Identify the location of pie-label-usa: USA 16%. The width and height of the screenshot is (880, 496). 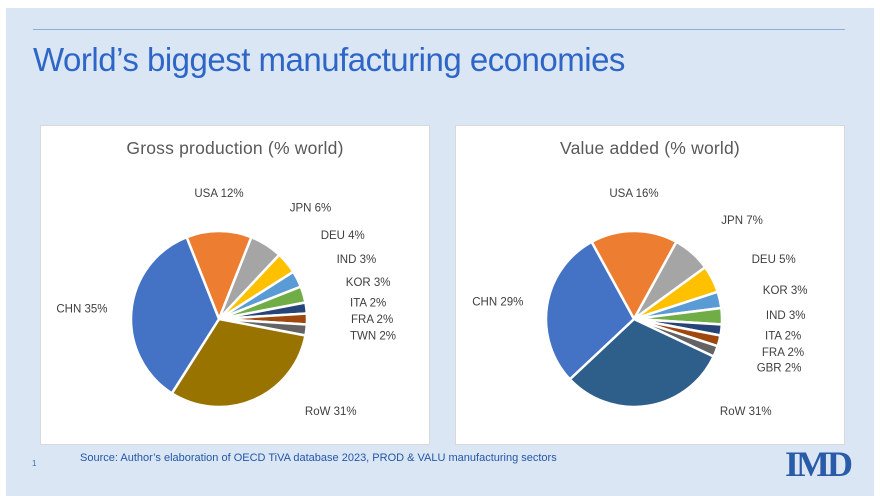
(633, 194).